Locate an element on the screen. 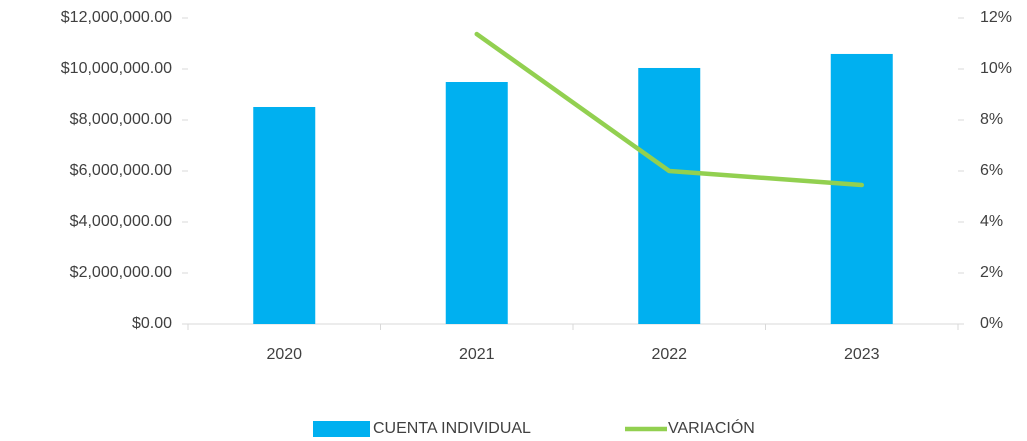  y2-tick-label: 4% is located at coordinates (991, 221).